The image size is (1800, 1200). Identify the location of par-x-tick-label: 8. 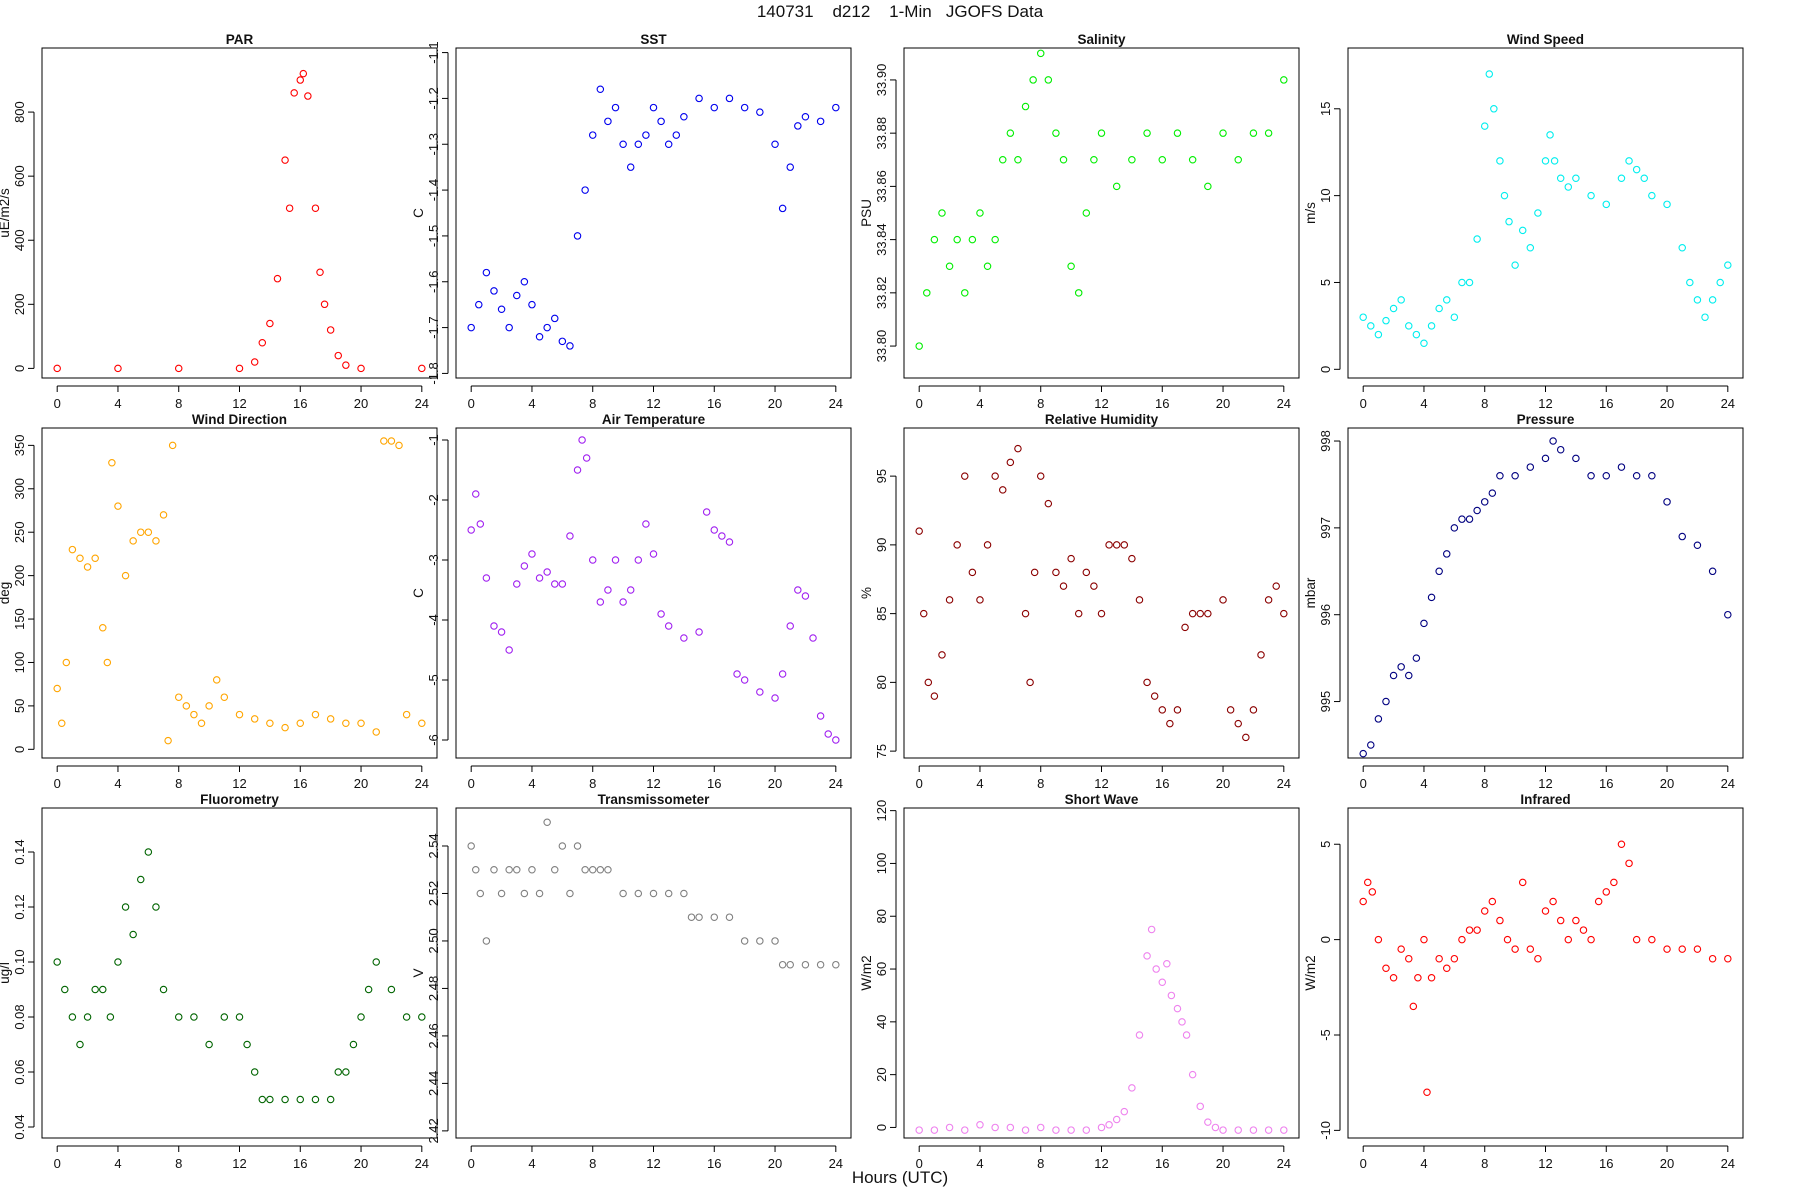
(178, 403).